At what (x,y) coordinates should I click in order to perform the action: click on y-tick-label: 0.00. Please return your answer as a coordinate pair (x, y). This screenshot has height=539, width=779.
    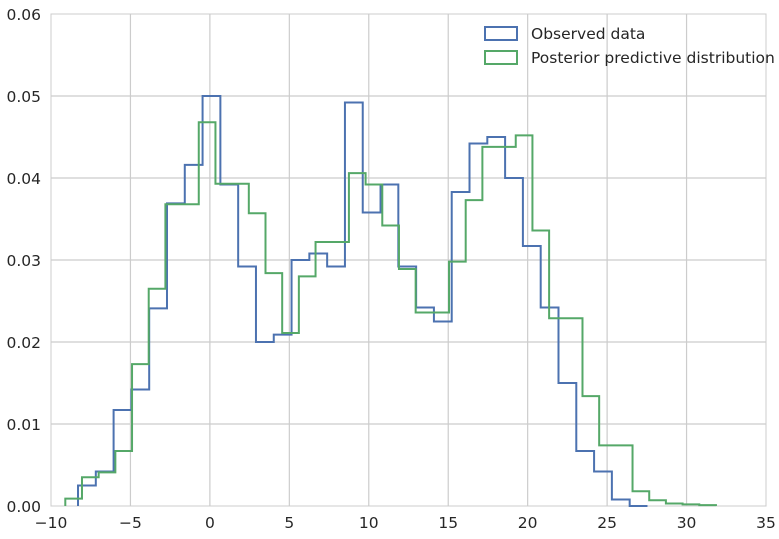
    Looking at the image, I should click on (23, 507).